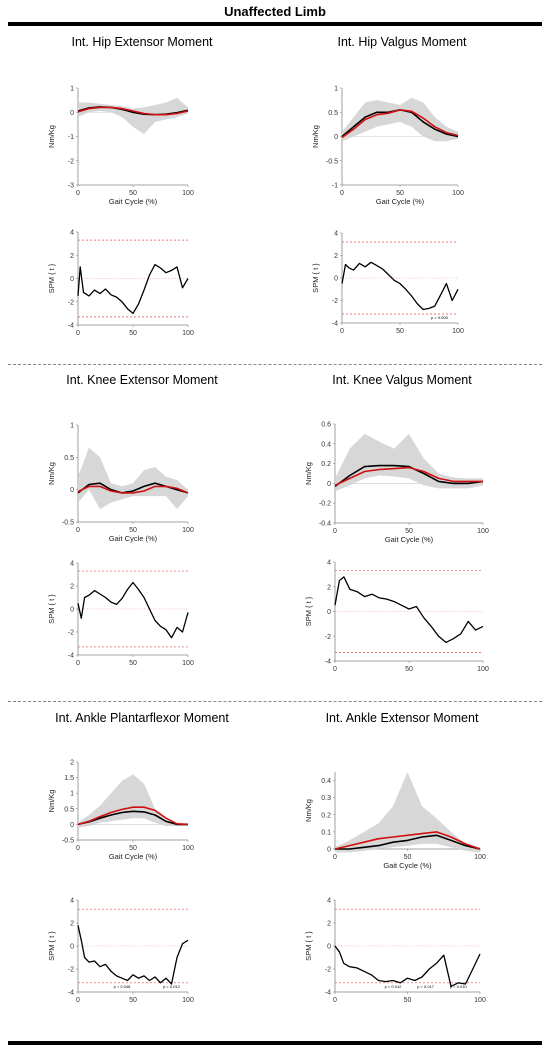  What do you see at coordinates (123, 986) in the screenshot?
I see `ankle-plantarflexor-spm-p-value-label: p = 0.048` at bounding box center [123, 986].